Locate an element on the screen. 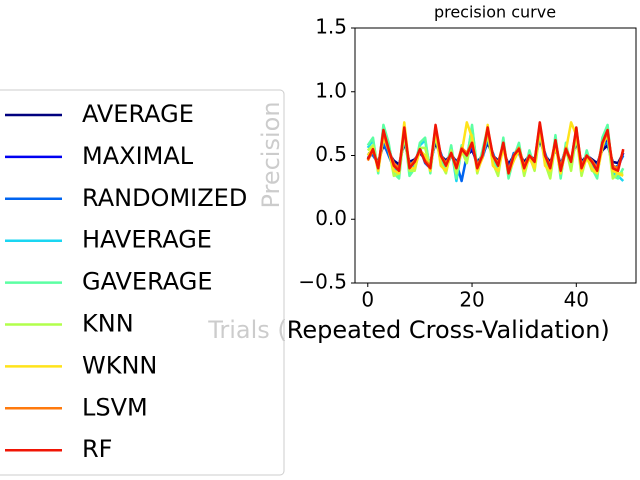 Image resolution: width=640 pixels, height=480 pixels. x-tick-label: 20 is located at coordinates (471, 300).